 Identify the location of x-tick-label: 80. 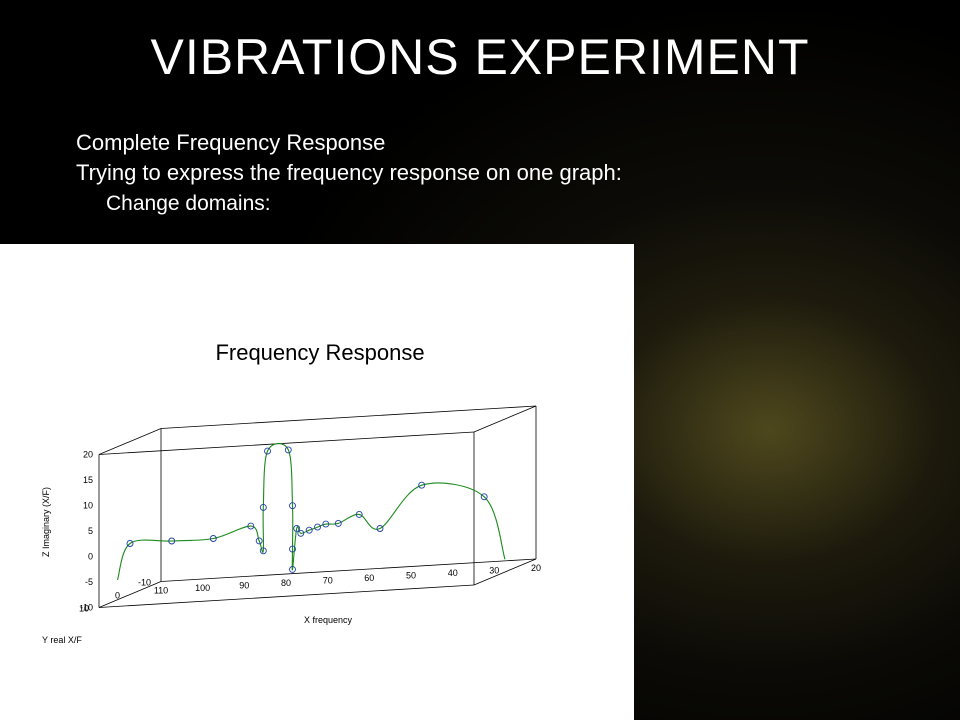
(286, 583).